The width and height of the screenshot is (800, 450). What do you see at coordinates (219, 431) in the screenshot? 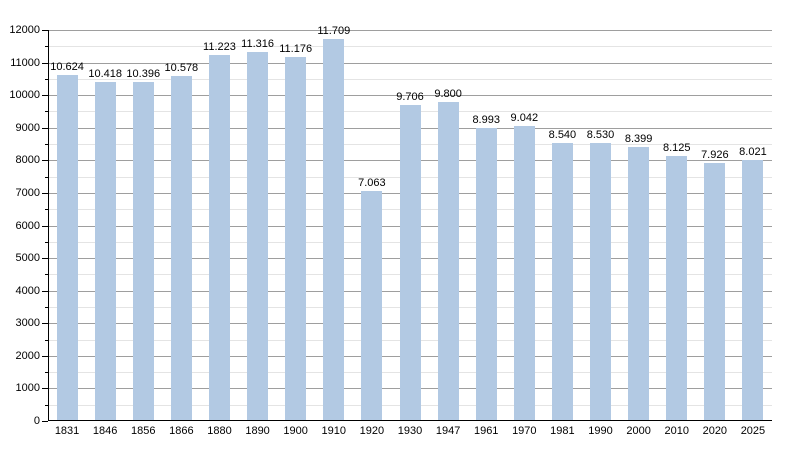
I see `x-tick-label: 1880` at bounding box center [219, 431].